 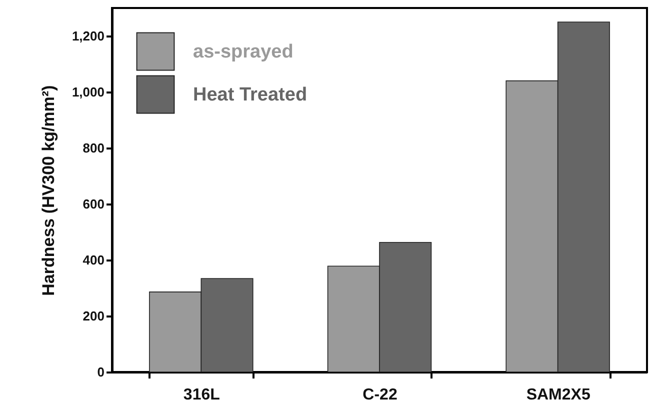 I want to click on y-tick-label: 600, so click(x=93, y=204).